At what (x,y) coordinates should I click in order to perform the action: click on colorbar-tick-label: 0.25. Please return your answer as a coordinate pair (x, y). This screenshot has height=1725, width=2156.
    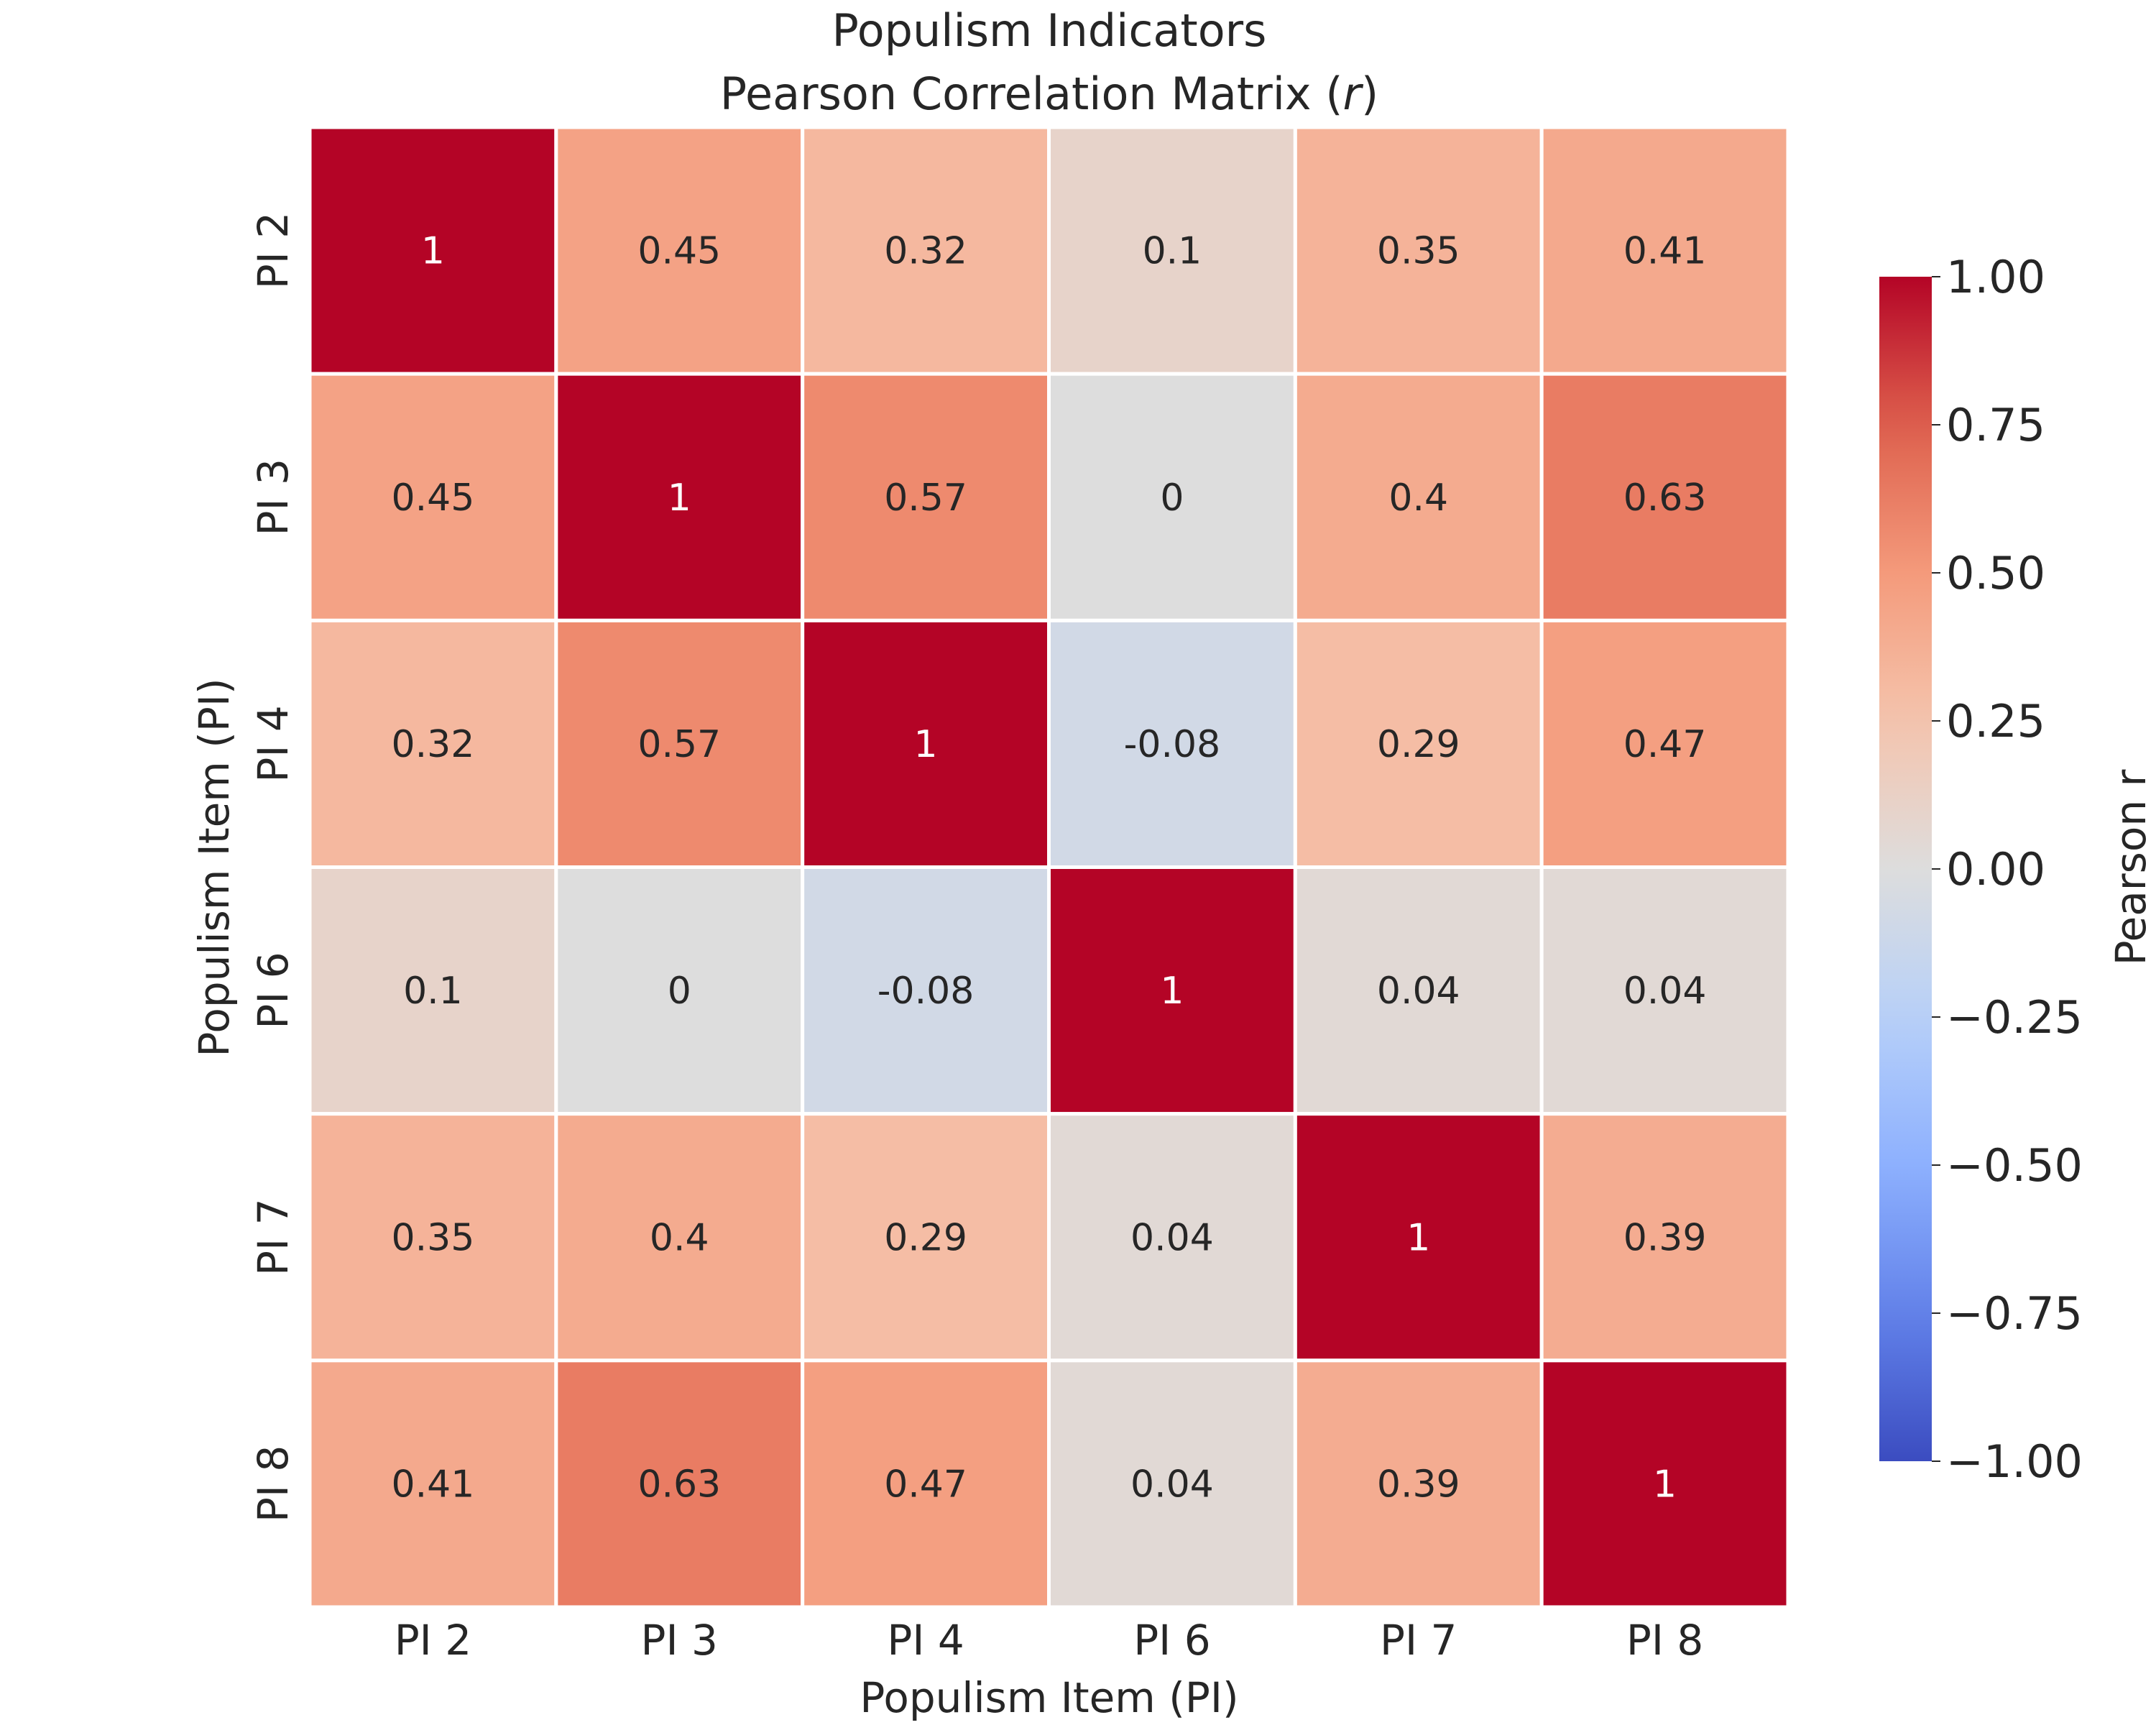
    Looking at the image, I should click on (1996, 721).